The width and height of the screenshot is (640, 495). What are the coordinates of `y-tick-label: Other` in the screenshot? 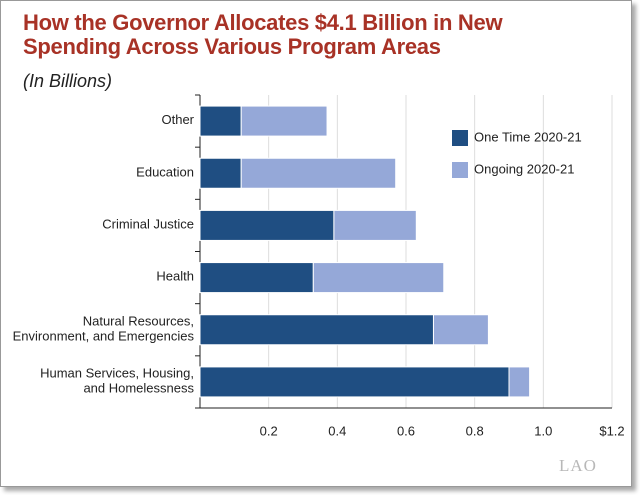 It's located at (177, 120).